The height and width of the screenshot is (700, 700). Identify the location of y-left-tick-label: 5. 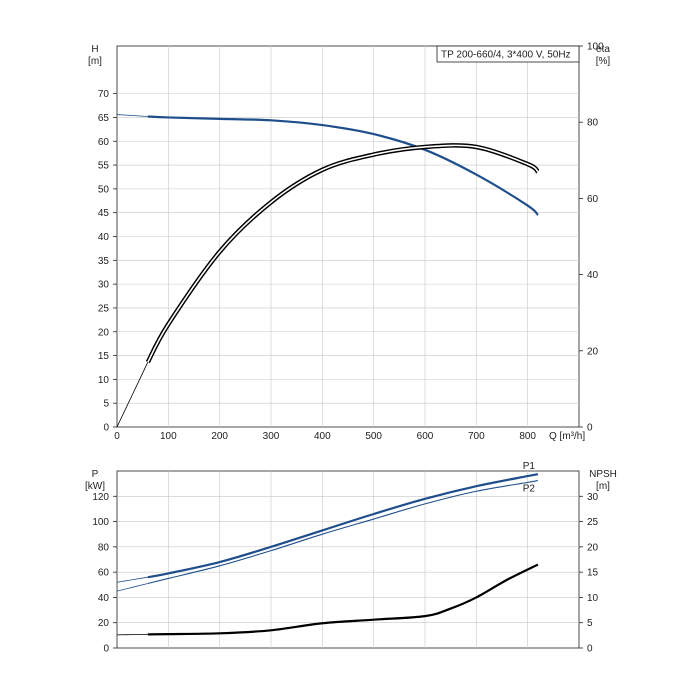
(106, 404).